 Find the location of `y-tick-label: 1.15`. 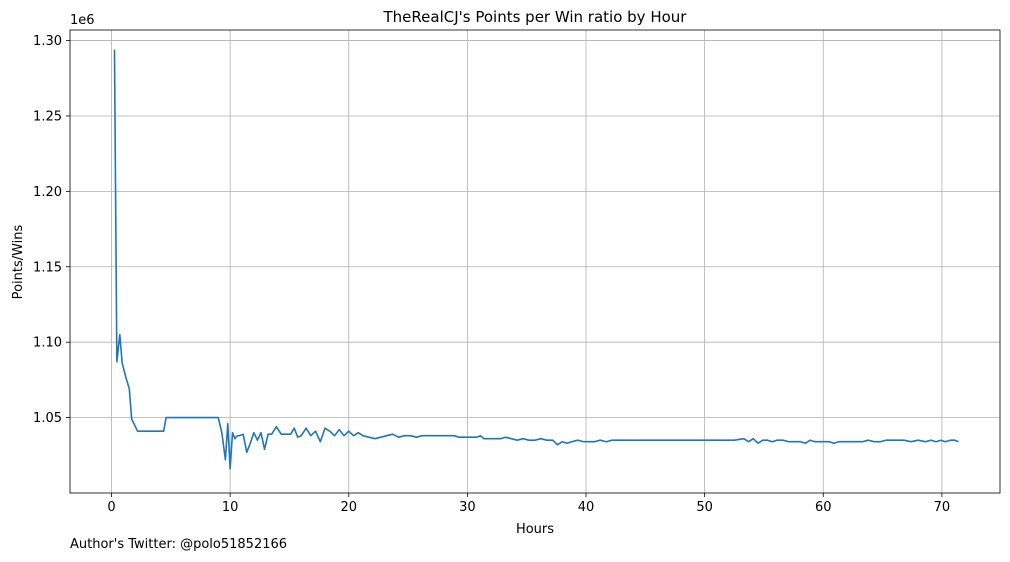

y-tick-label: 1.15 is located at coordinates (47, 267).